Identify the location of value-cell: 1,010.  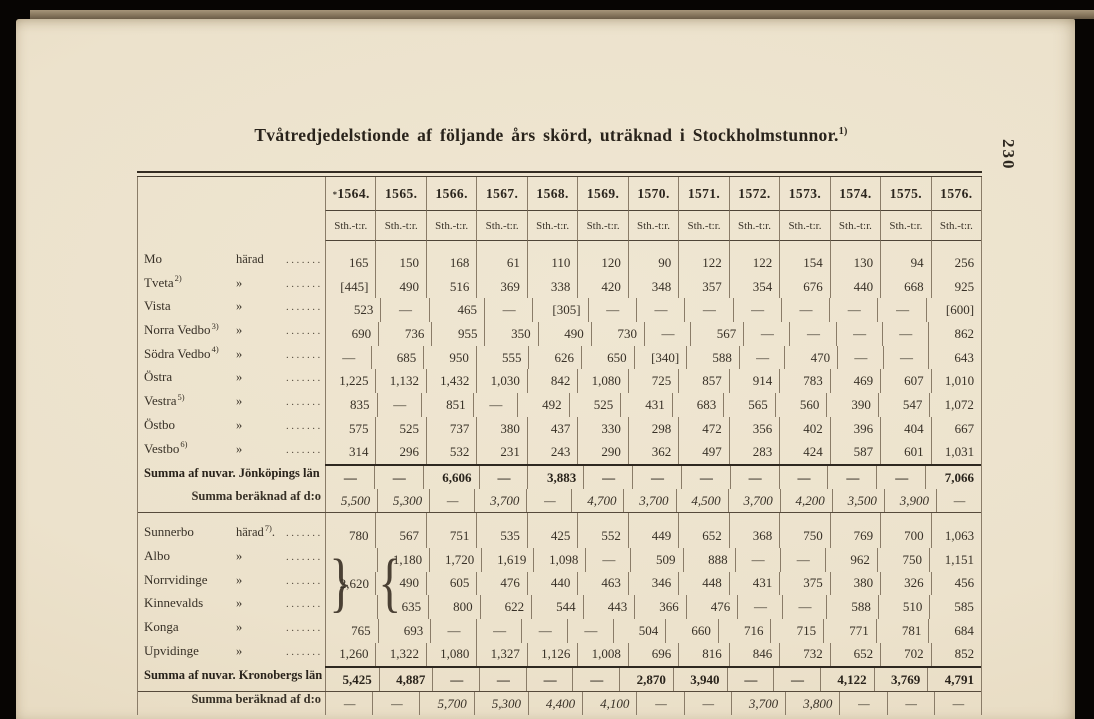
(955, 381).